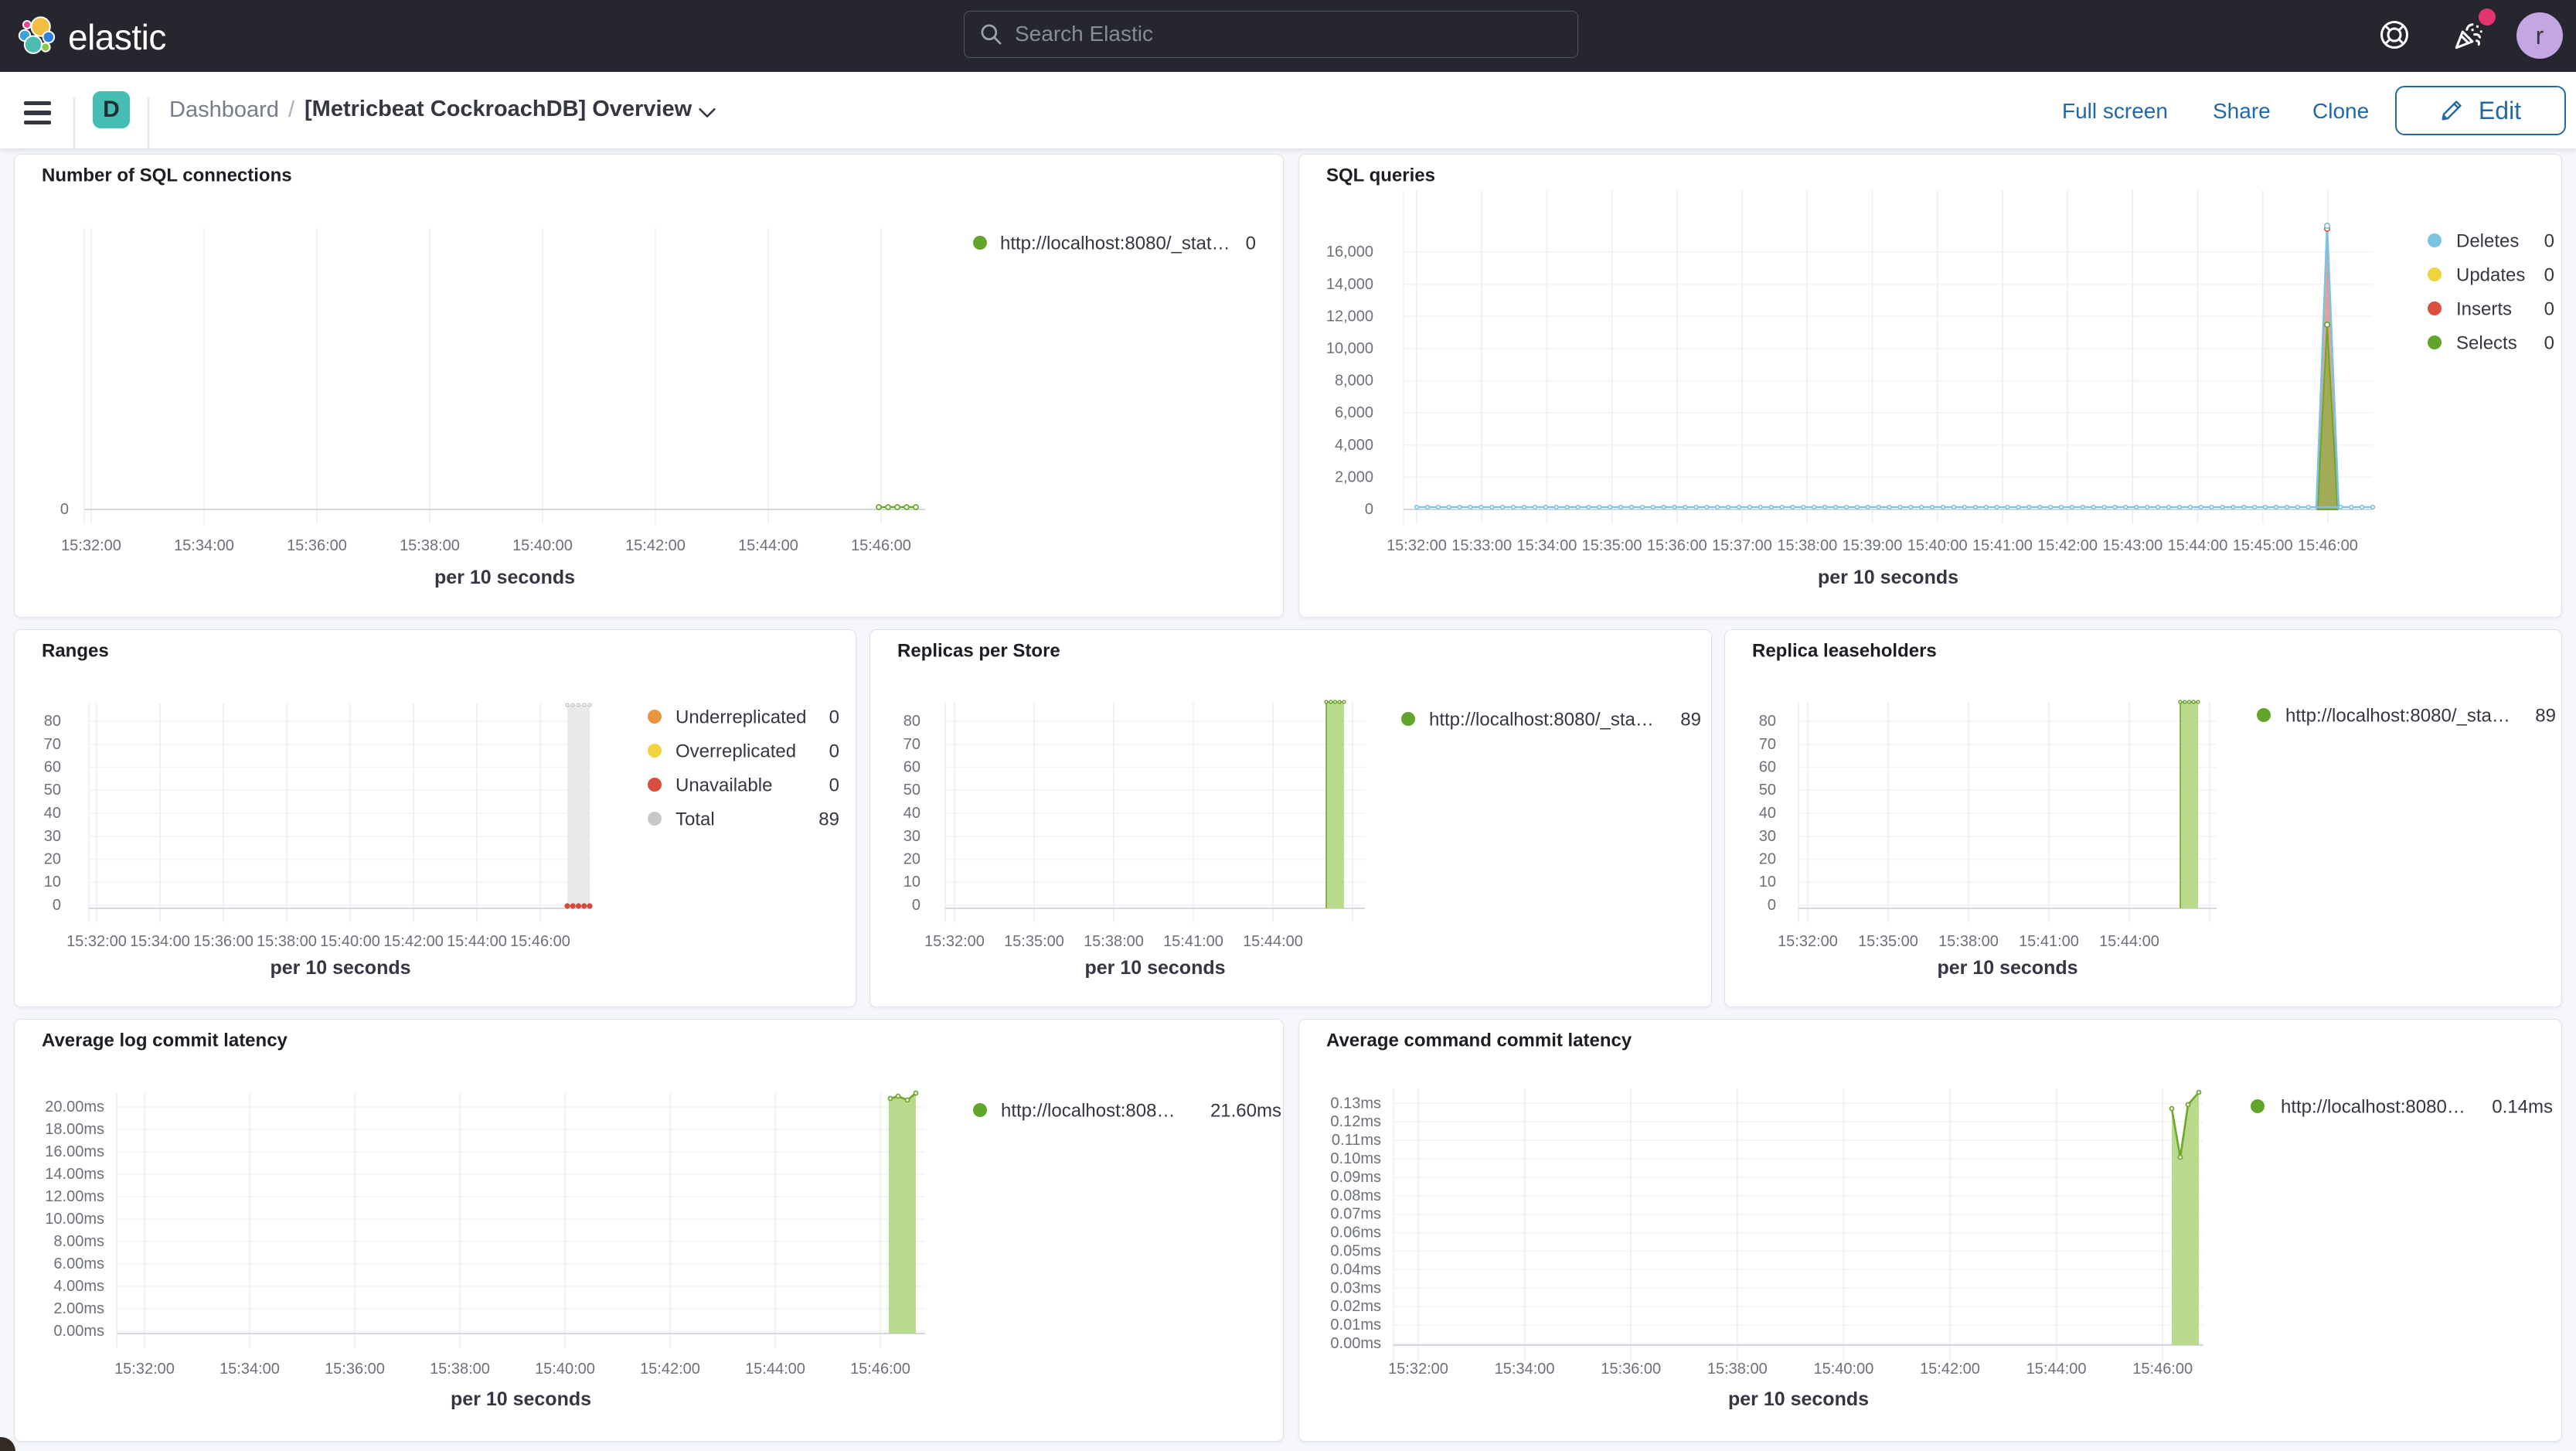 The image size is (2576, 1451). I want to click on svg-text: Unavailable, so click(723, 785).